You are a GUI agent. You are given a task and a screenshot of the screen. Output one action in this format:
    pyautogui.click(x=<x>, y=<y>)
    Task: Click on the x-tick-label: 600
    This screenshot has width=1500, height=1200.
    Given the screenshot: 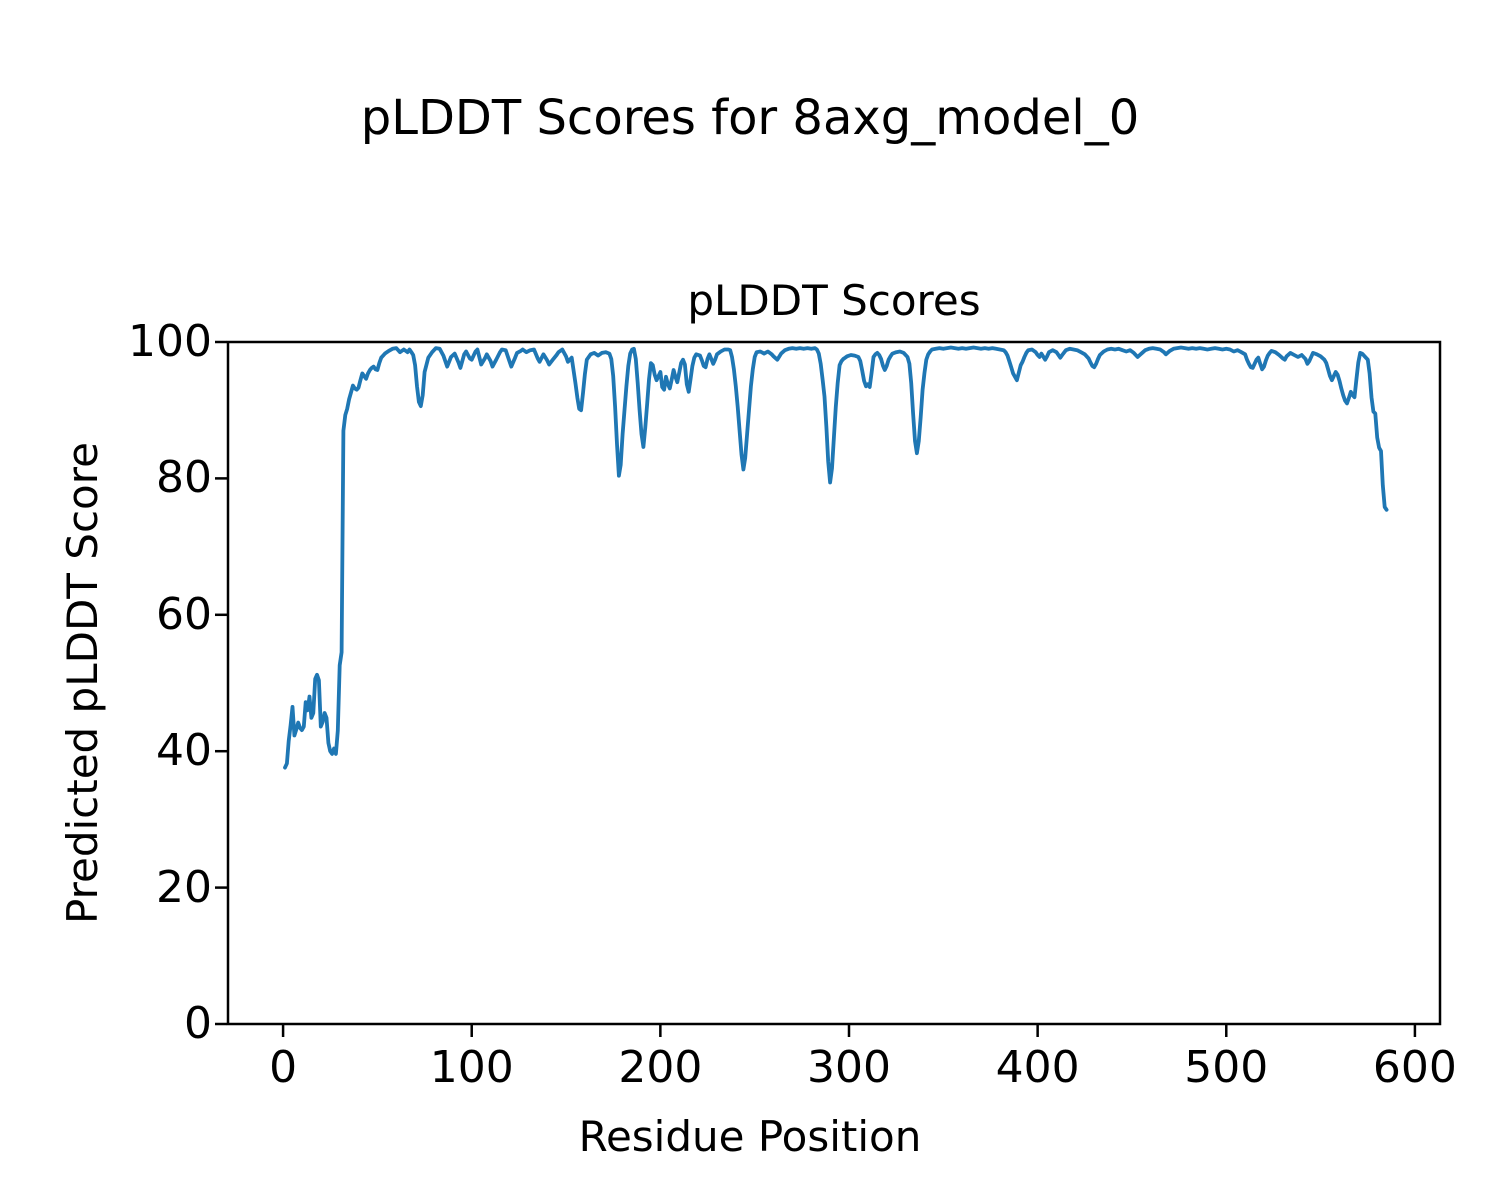 What is the action you would take?
    pyautogui.click(x=1414, y=1067)
    